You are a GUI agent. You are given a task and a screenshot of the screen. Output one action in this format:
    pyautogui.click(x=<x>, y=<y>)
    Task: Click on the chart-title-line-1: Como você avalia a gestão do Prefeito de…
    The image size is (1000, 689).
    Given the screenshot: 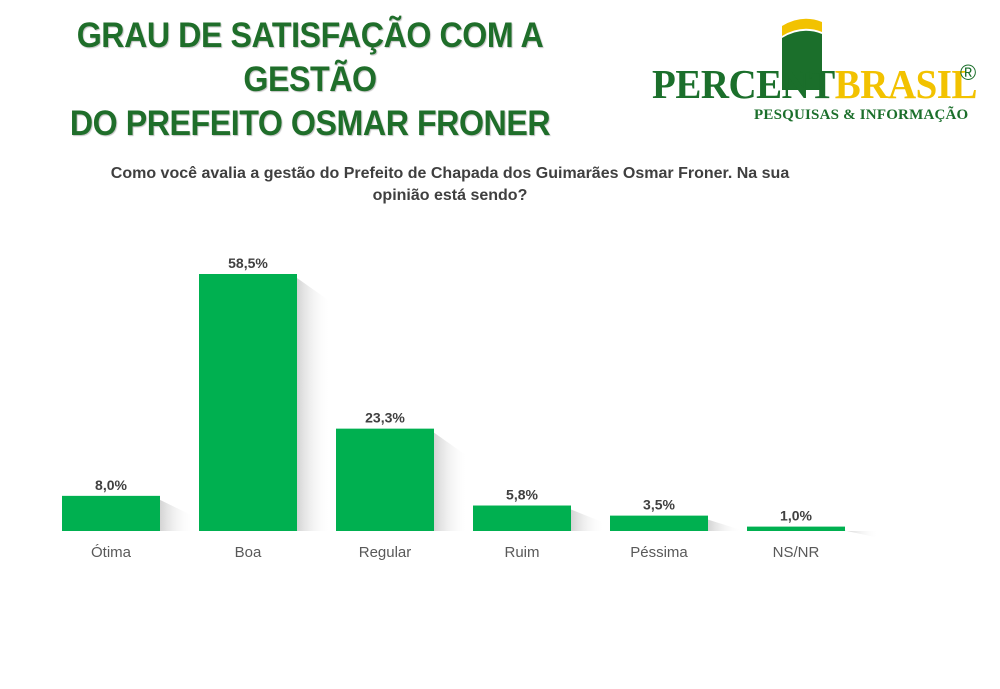 What is the action you would take?
    pyautogui.click(x=450, y=173)
    